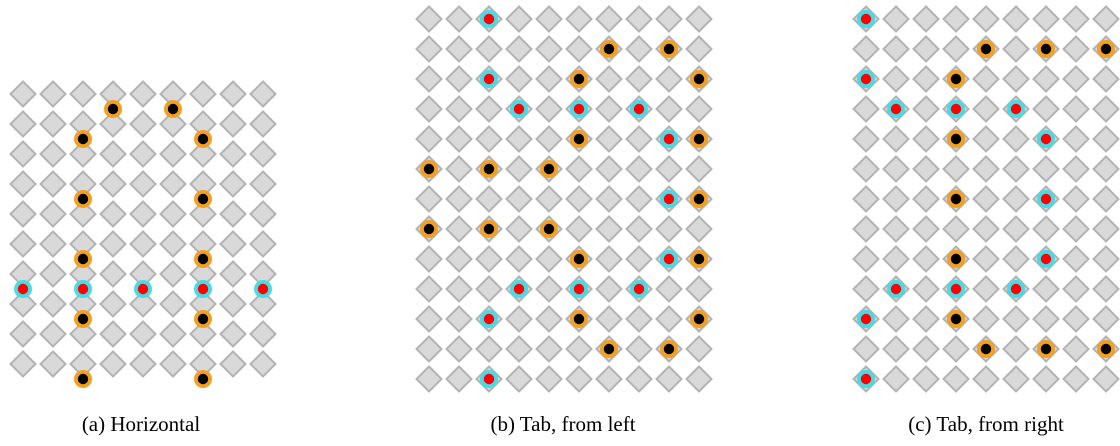 The height and width of the screenshot is (446, 1120). I want to click on panel-b-caption: (b) Tab, from left, so click(562, 424).